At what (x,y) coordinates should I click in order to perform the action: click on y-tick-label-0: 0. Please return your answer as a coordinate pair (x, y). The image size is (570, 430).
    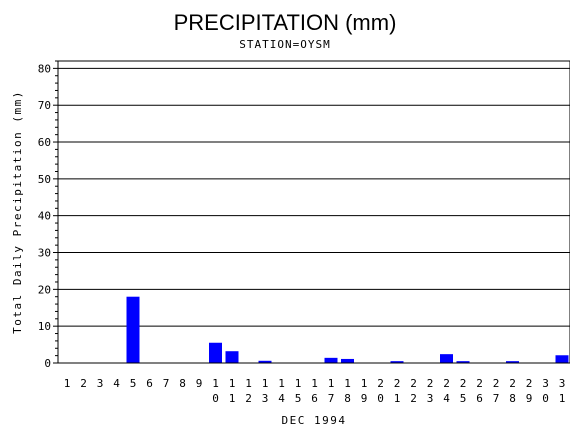
    Looking at the image, I should click on (47, 363).